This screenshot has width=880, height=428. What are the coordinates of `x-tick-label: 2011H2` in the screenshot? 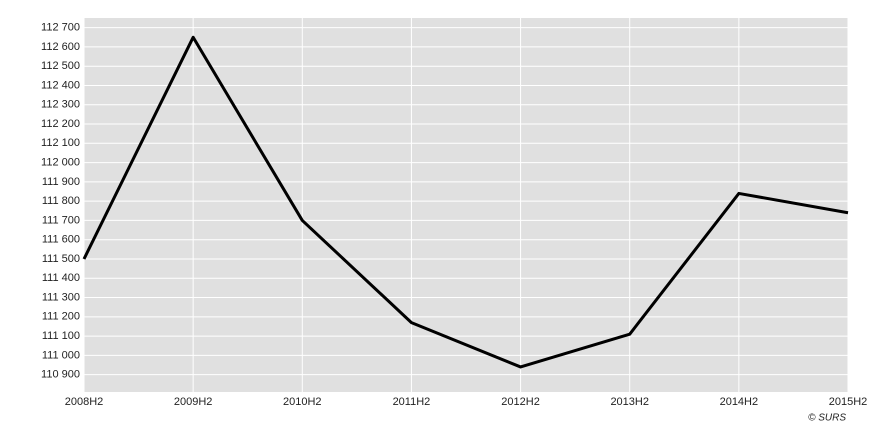 It's located at (412, 402).